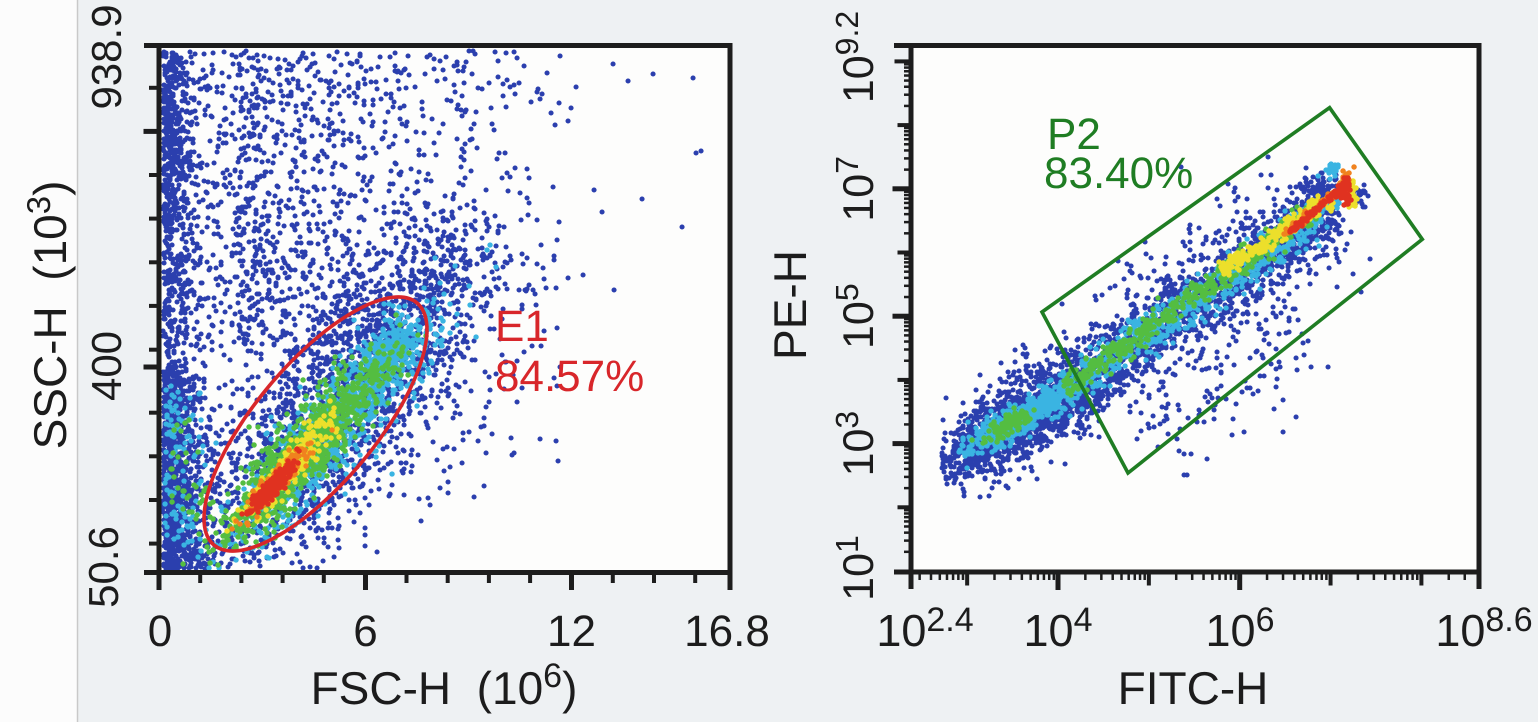  Describe the element at coordinates (856, 444) in the screenshot. I see `svg-text: 103` at that location.